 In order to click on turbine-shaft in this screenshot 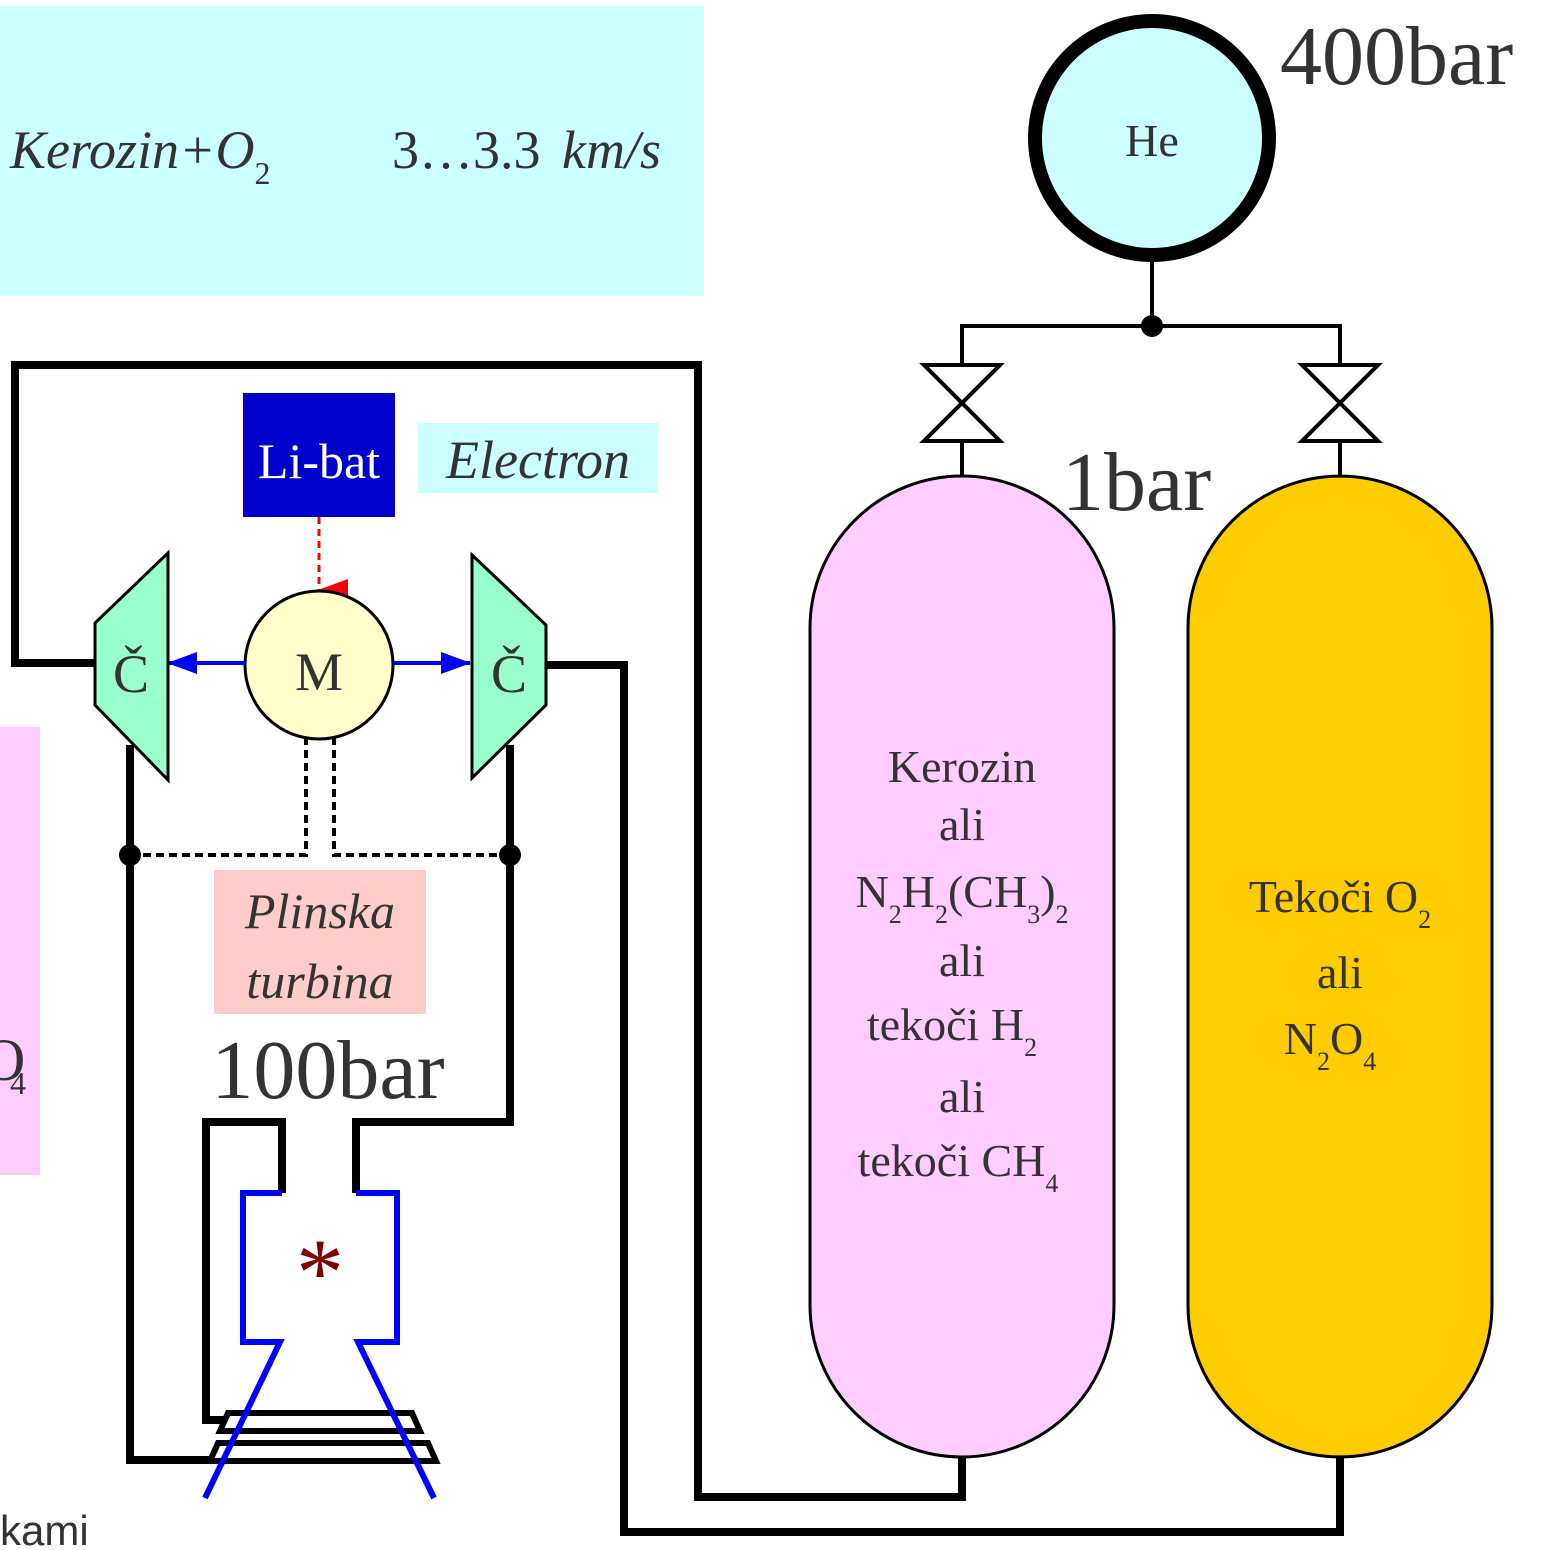, I will do `click(320, 797)`.